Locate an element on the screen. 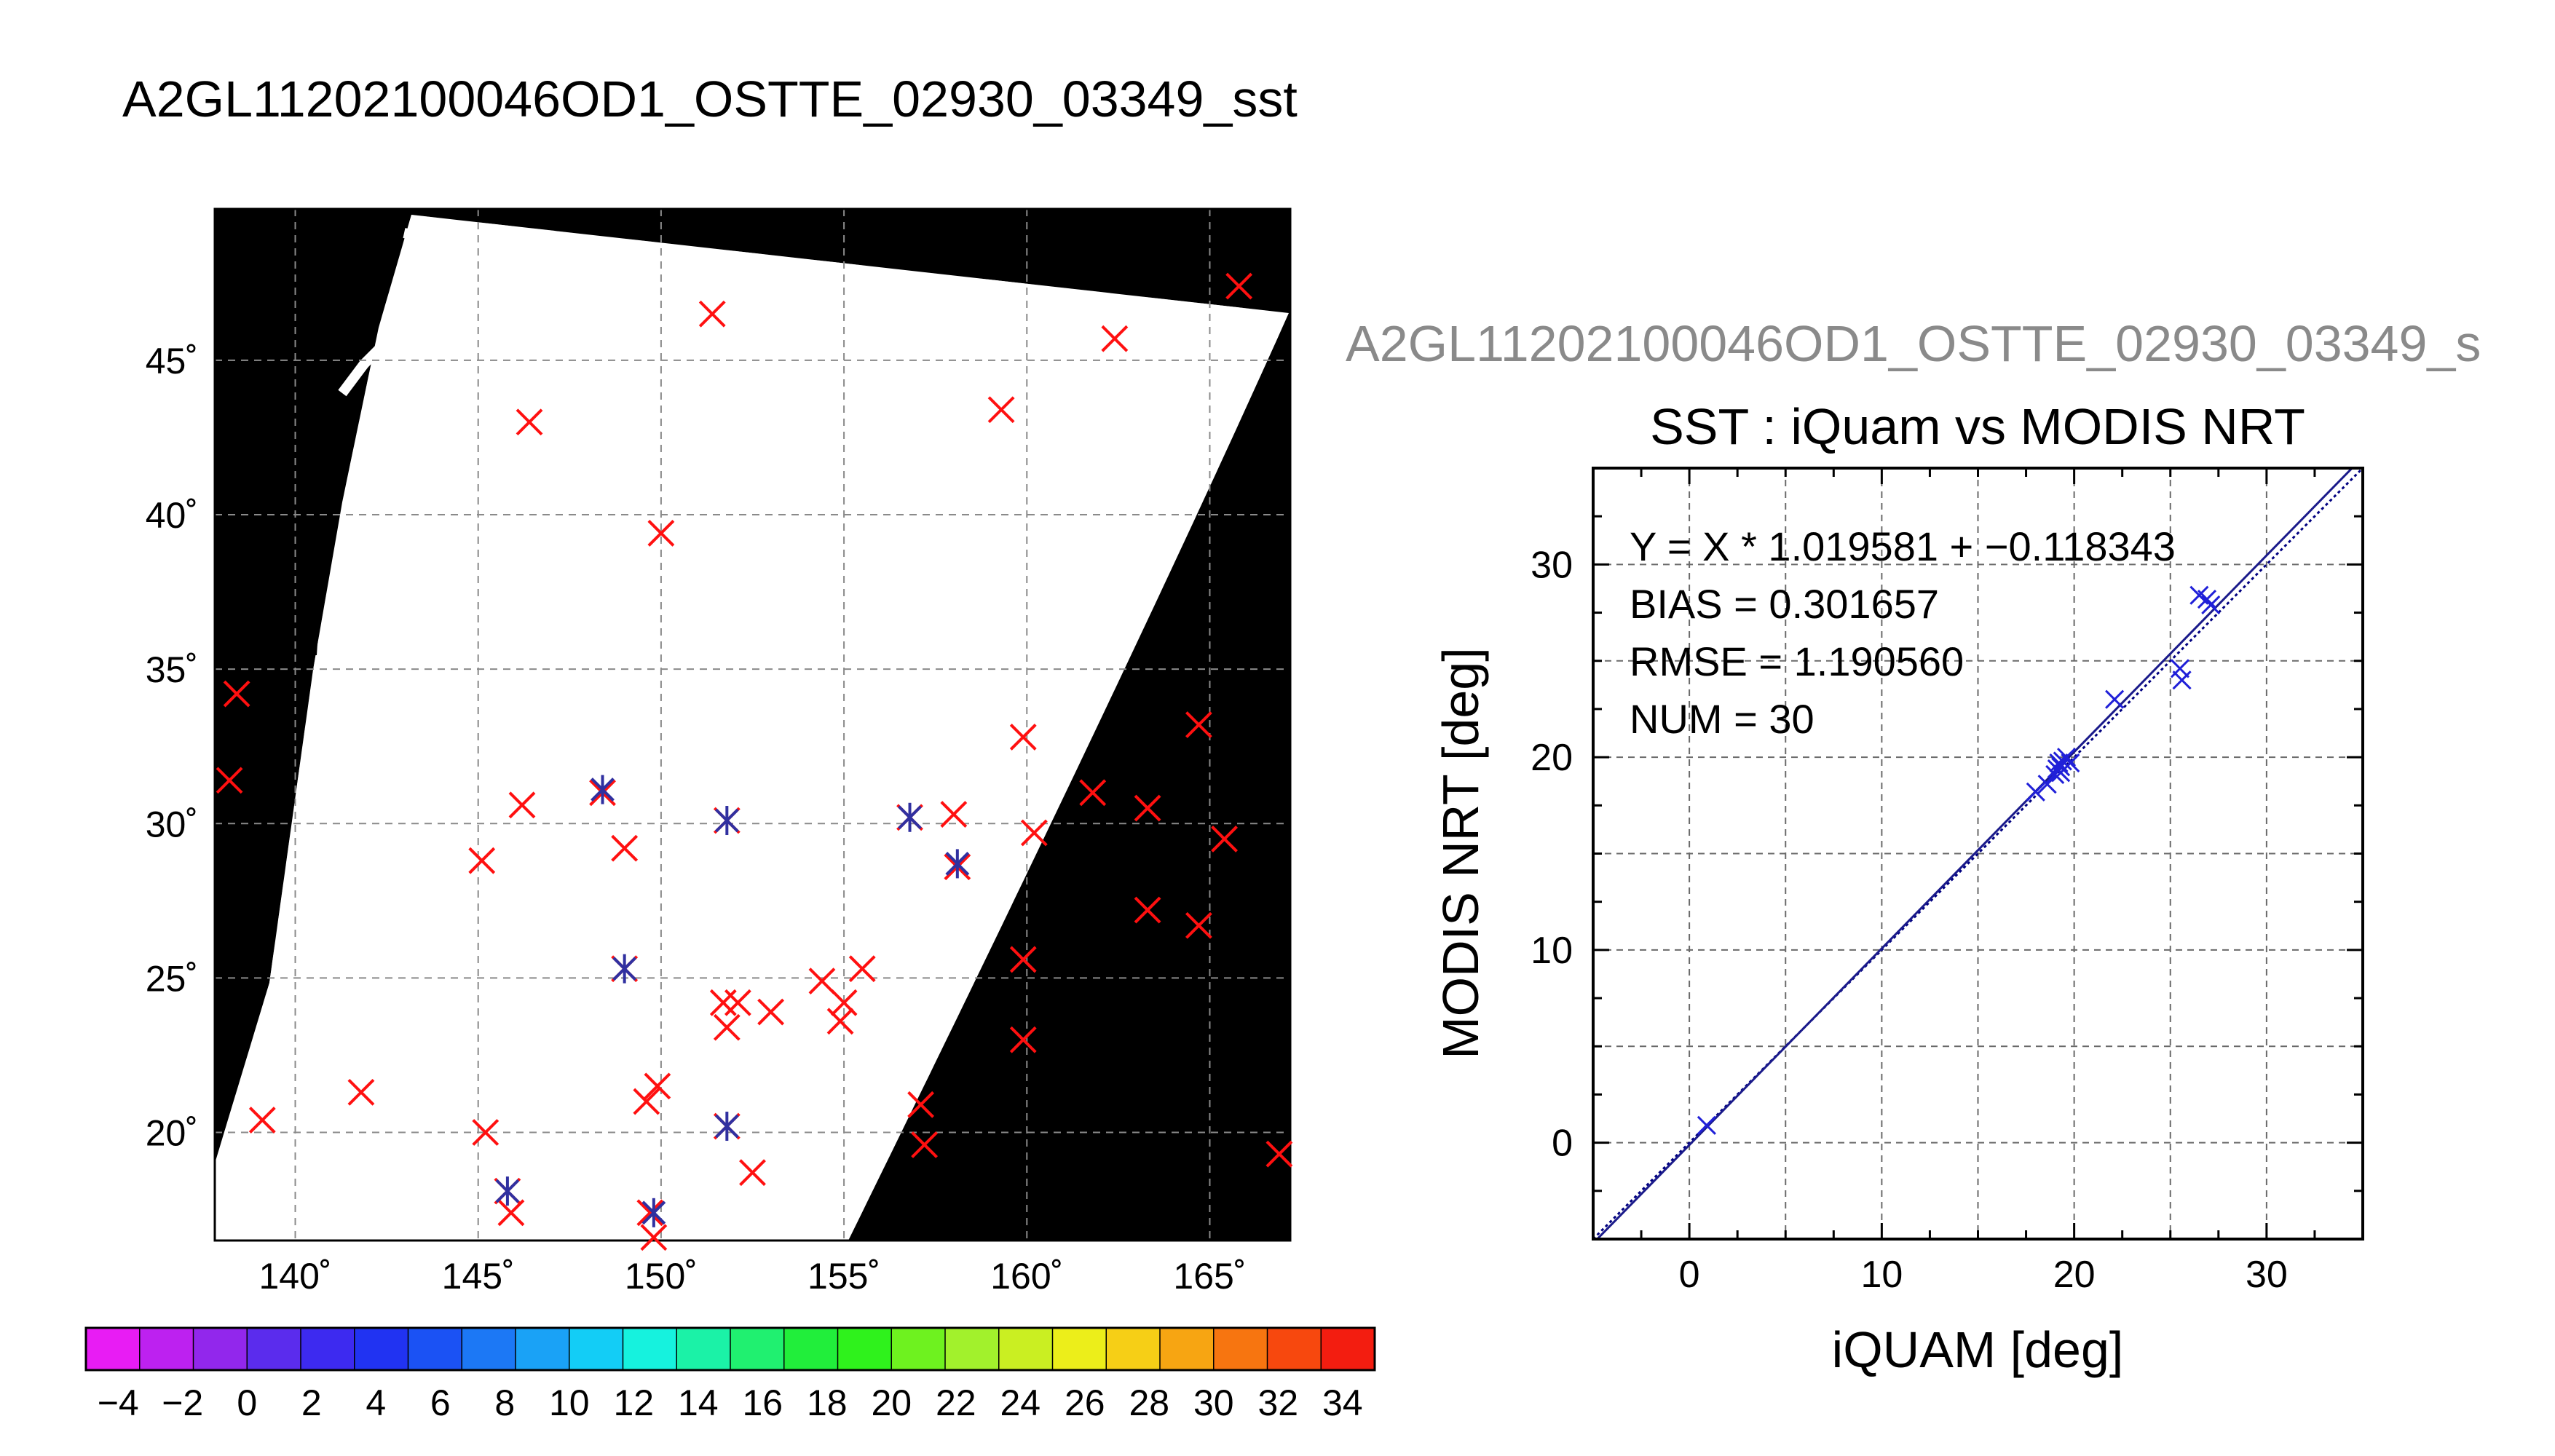 Image resolution: width=2555 pixels, height=1456 pixels. scatter-ytick-label: 30 is located at coordinates (1552, 565).